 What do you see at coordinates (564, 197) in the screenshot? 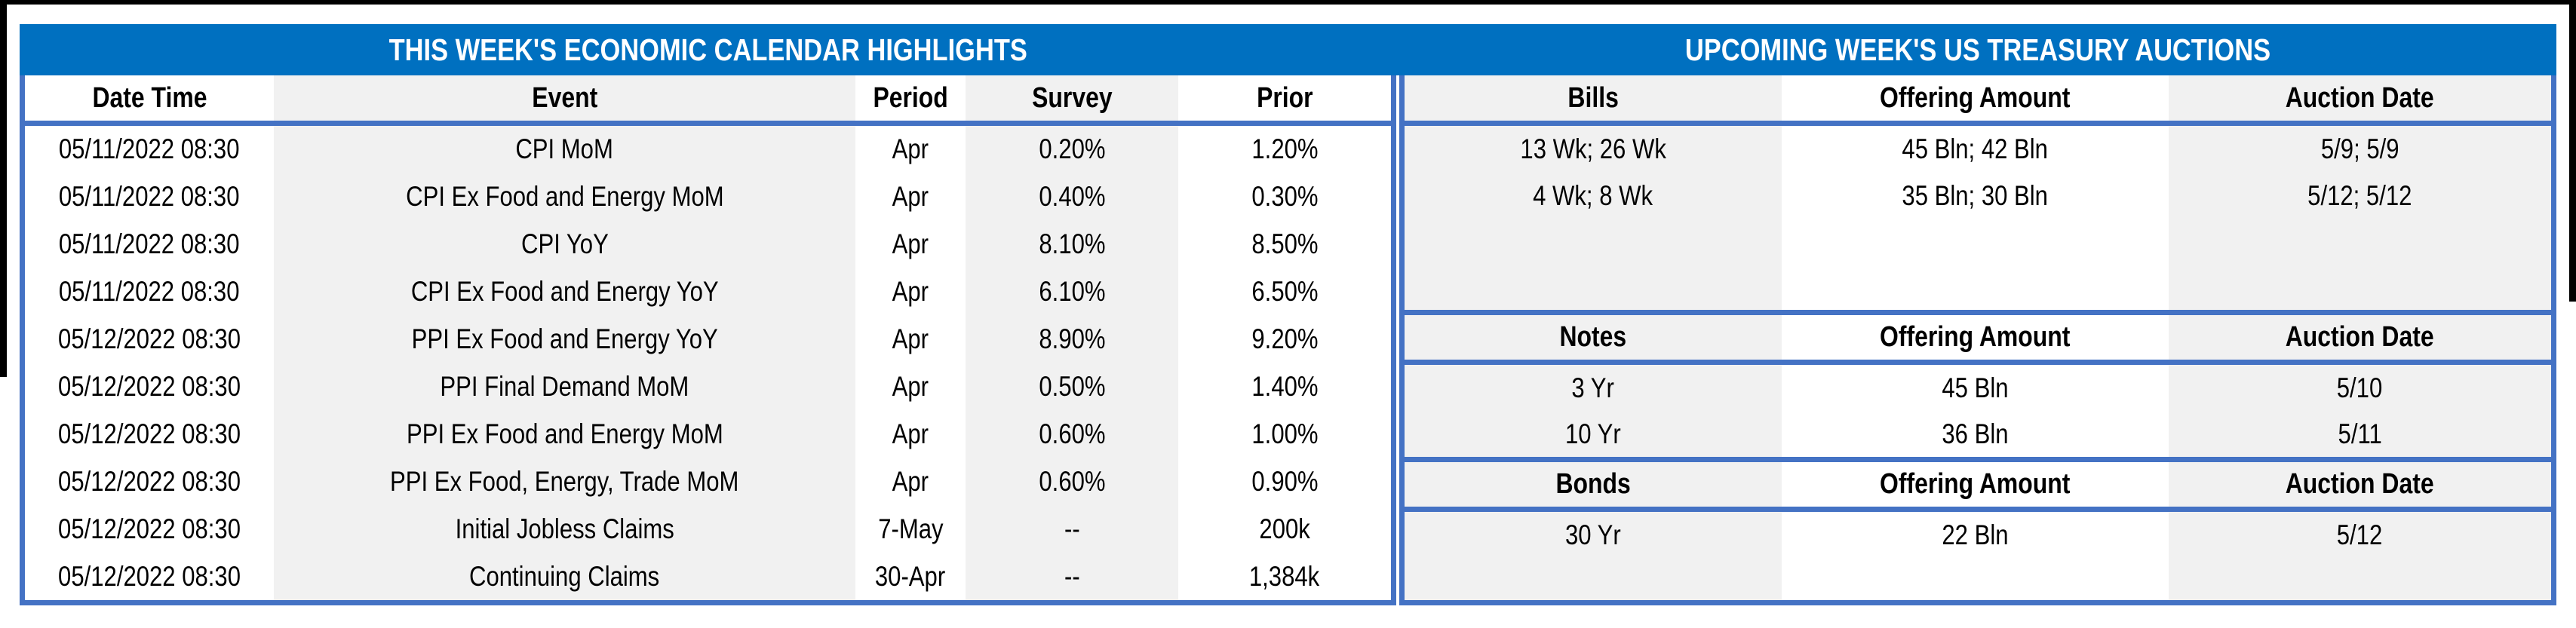
I see `calendar-cell-event: CPI Ex Food and Energy MoM` at bounding box center [564, 197].